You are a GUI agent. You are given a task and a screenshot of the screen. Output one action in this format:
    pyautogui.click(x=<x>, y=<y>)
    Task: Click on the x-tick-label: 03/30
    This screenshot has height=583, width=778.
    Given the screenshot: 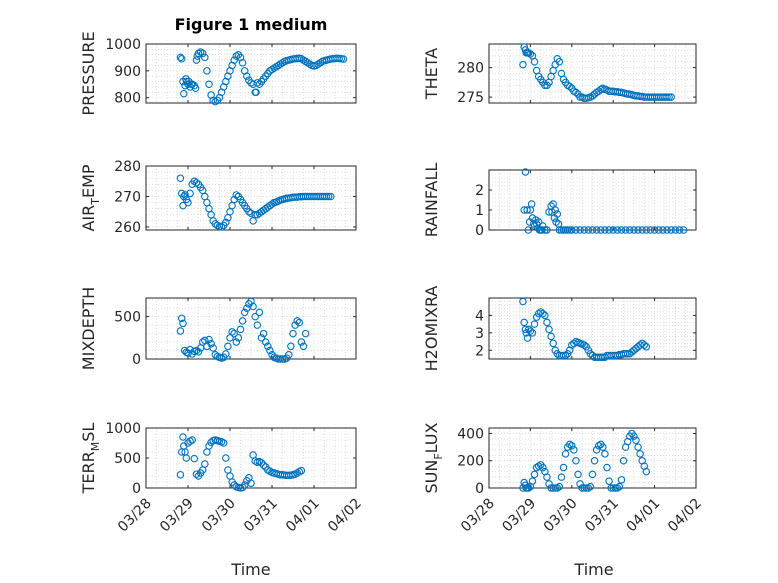 What is the action you would take?
    pyautogui.click(x=561, y=516)
    